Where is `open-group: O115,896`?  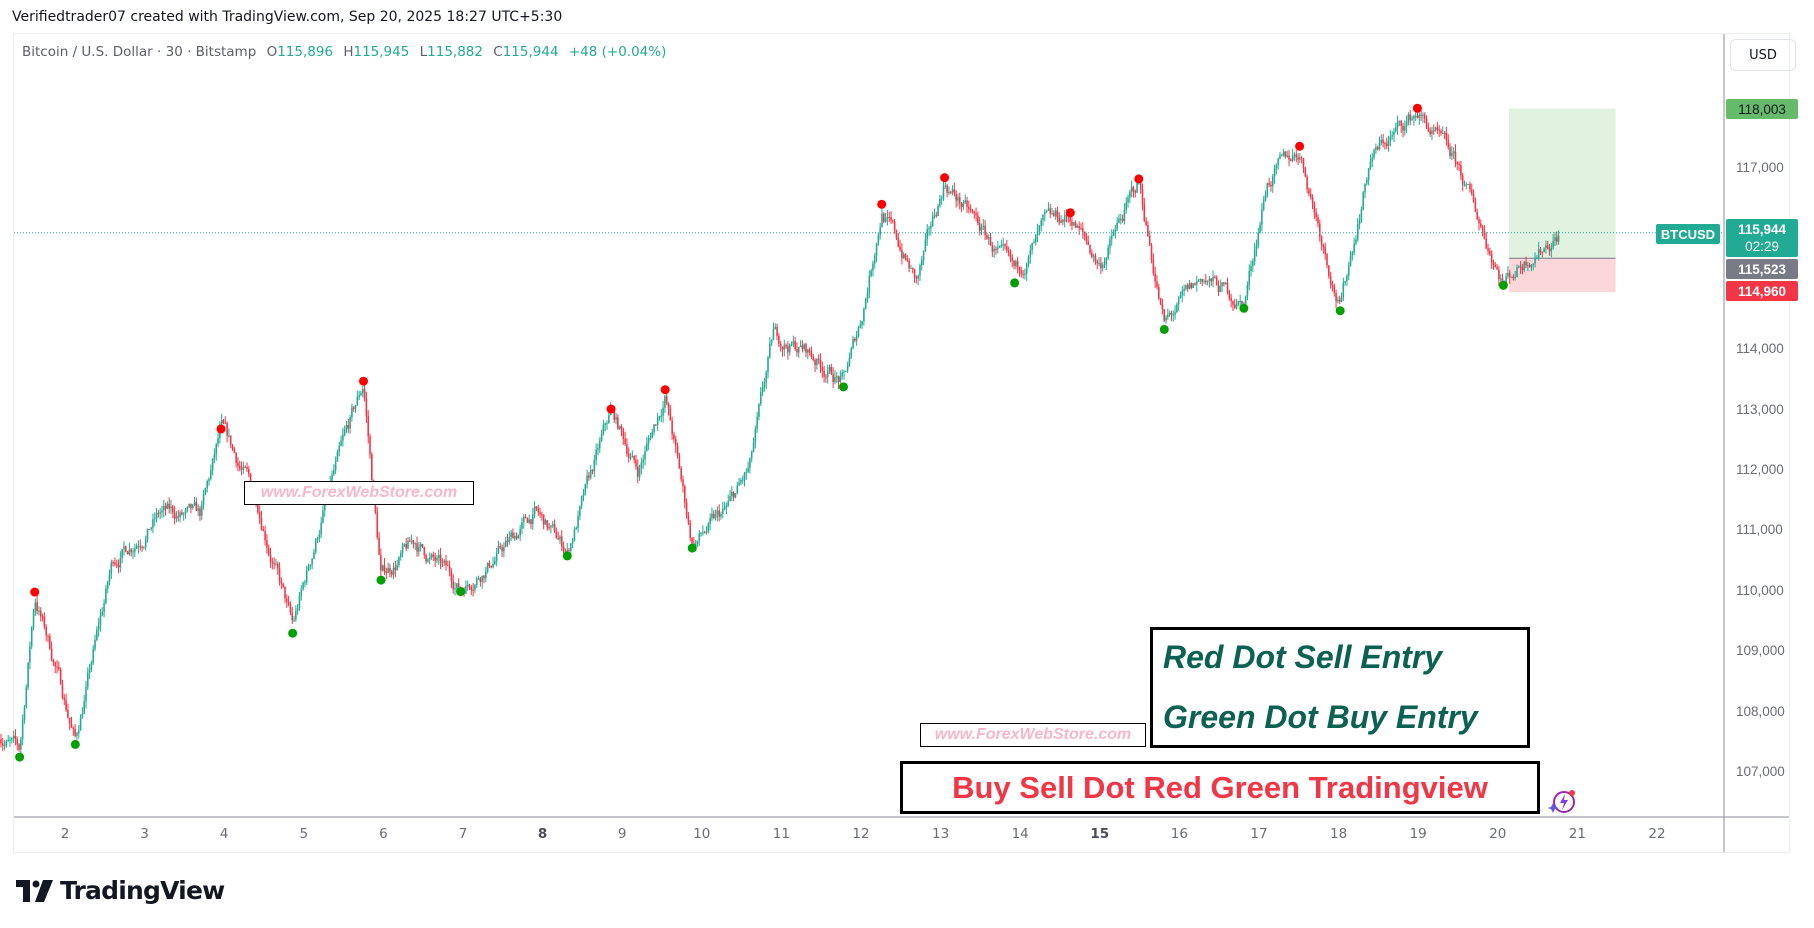 open-group: O115,896 is located at coordinates (300, 52).